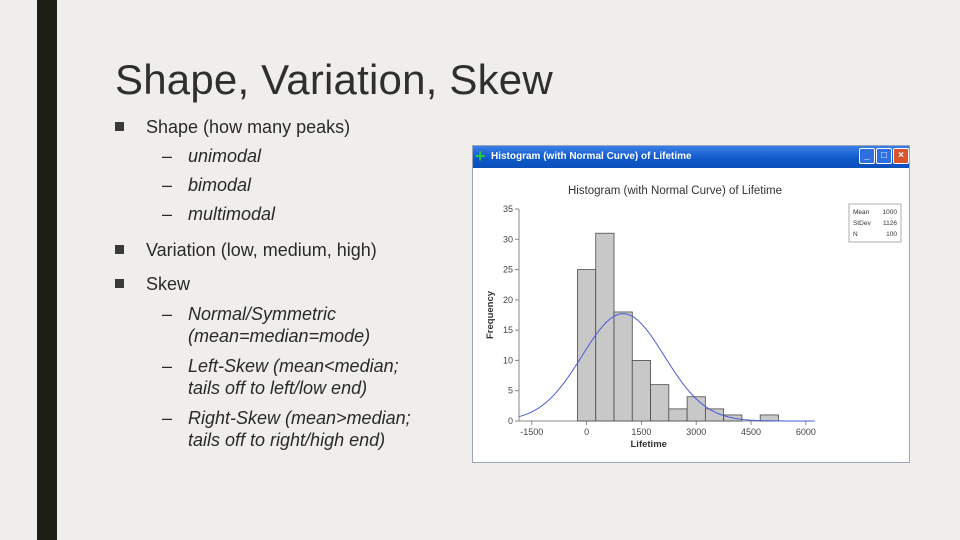  What do you see at coordinates (287, 440) in the screenshot?
I see `sub-bullet-line: tails off to right/high end)` at bounding box center [287, 440].